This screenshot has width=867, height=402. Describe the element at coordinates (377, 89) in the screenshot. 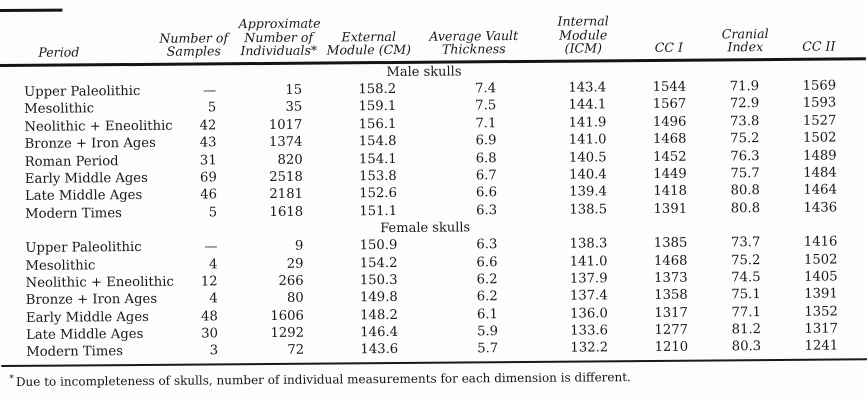

I see `value-cell: 158.2` at that location.